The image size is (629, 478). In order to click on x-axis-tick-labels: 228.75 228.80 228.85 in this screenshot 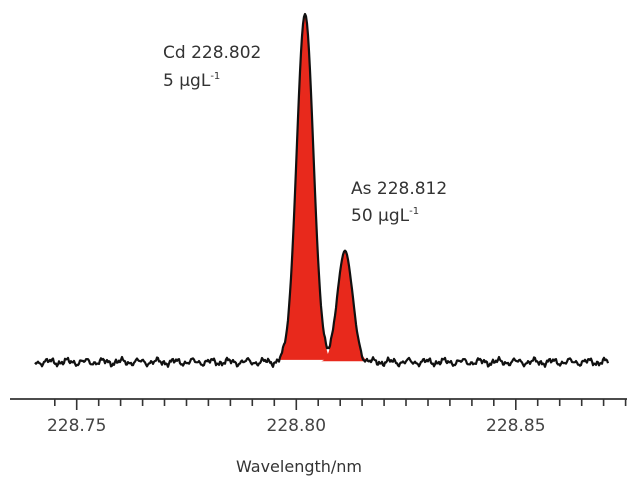, I will do `click(296, 426)`.